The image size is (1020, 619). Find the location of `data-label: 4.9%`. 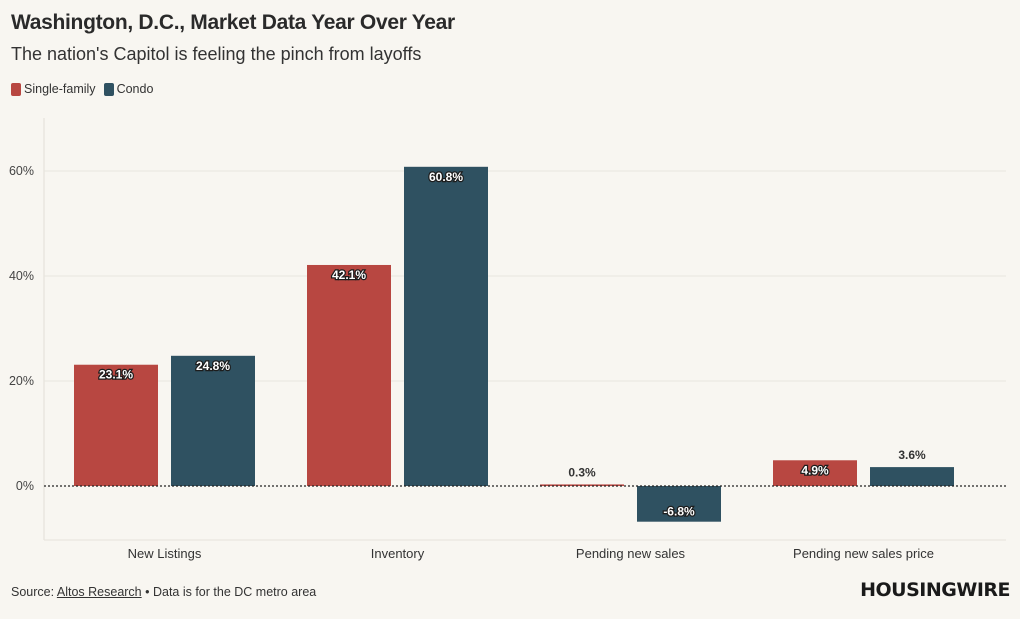

data-label: 4.9% is located at coordinates (815, 470).